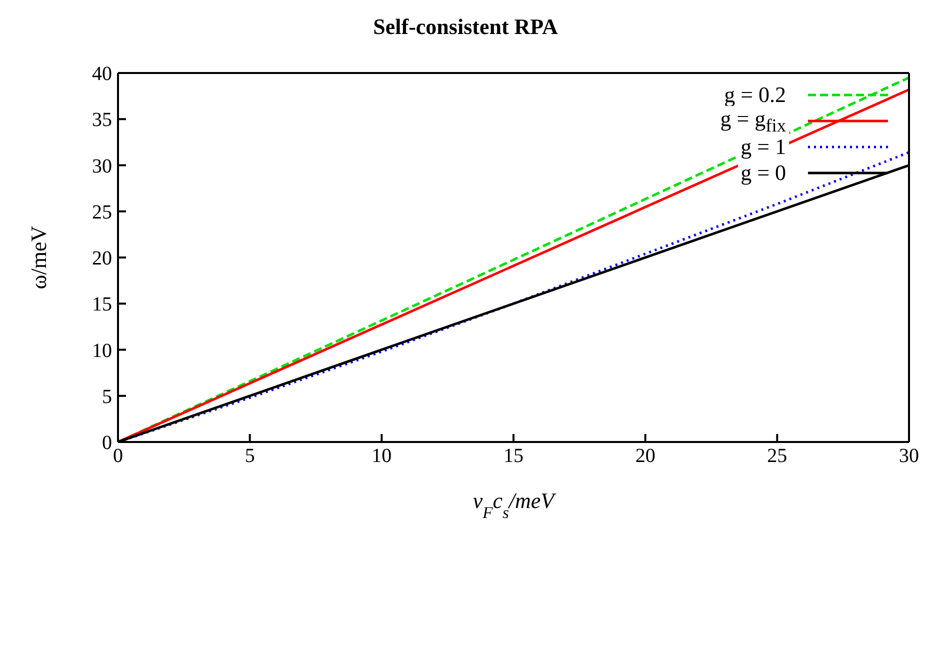 The width and height of the screenshot is (931, 650). What do you see at coordinates (102, 120) in the screenshot?
I see `y-tick-label: 35` at bounding box center [102, 120].